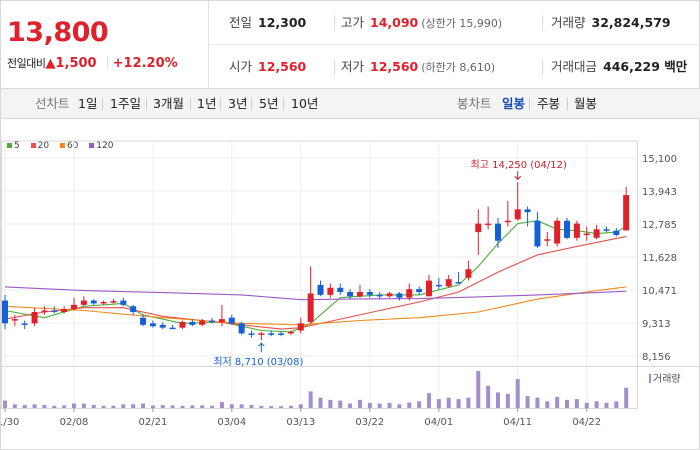  What do you see at coordinates (238, 103) in the screenshot?
I see `period-3y-button: 3년` at bounding box center [238, 103].